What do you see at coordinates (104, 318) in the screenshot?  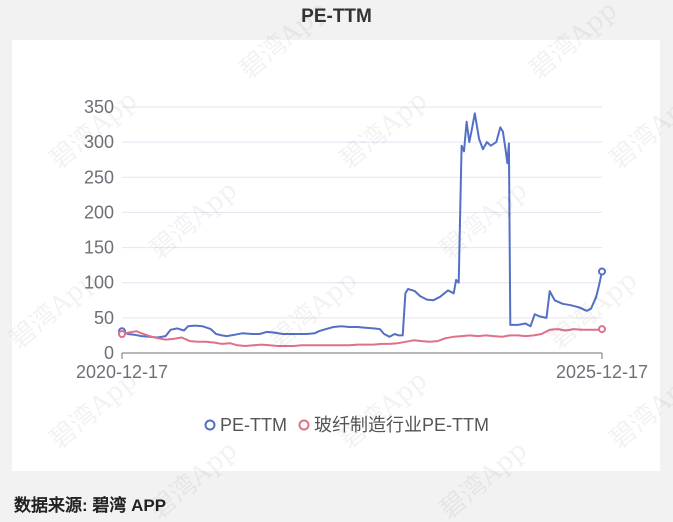 I see `y-tick-label: 50` at bounding box center [104, 318].